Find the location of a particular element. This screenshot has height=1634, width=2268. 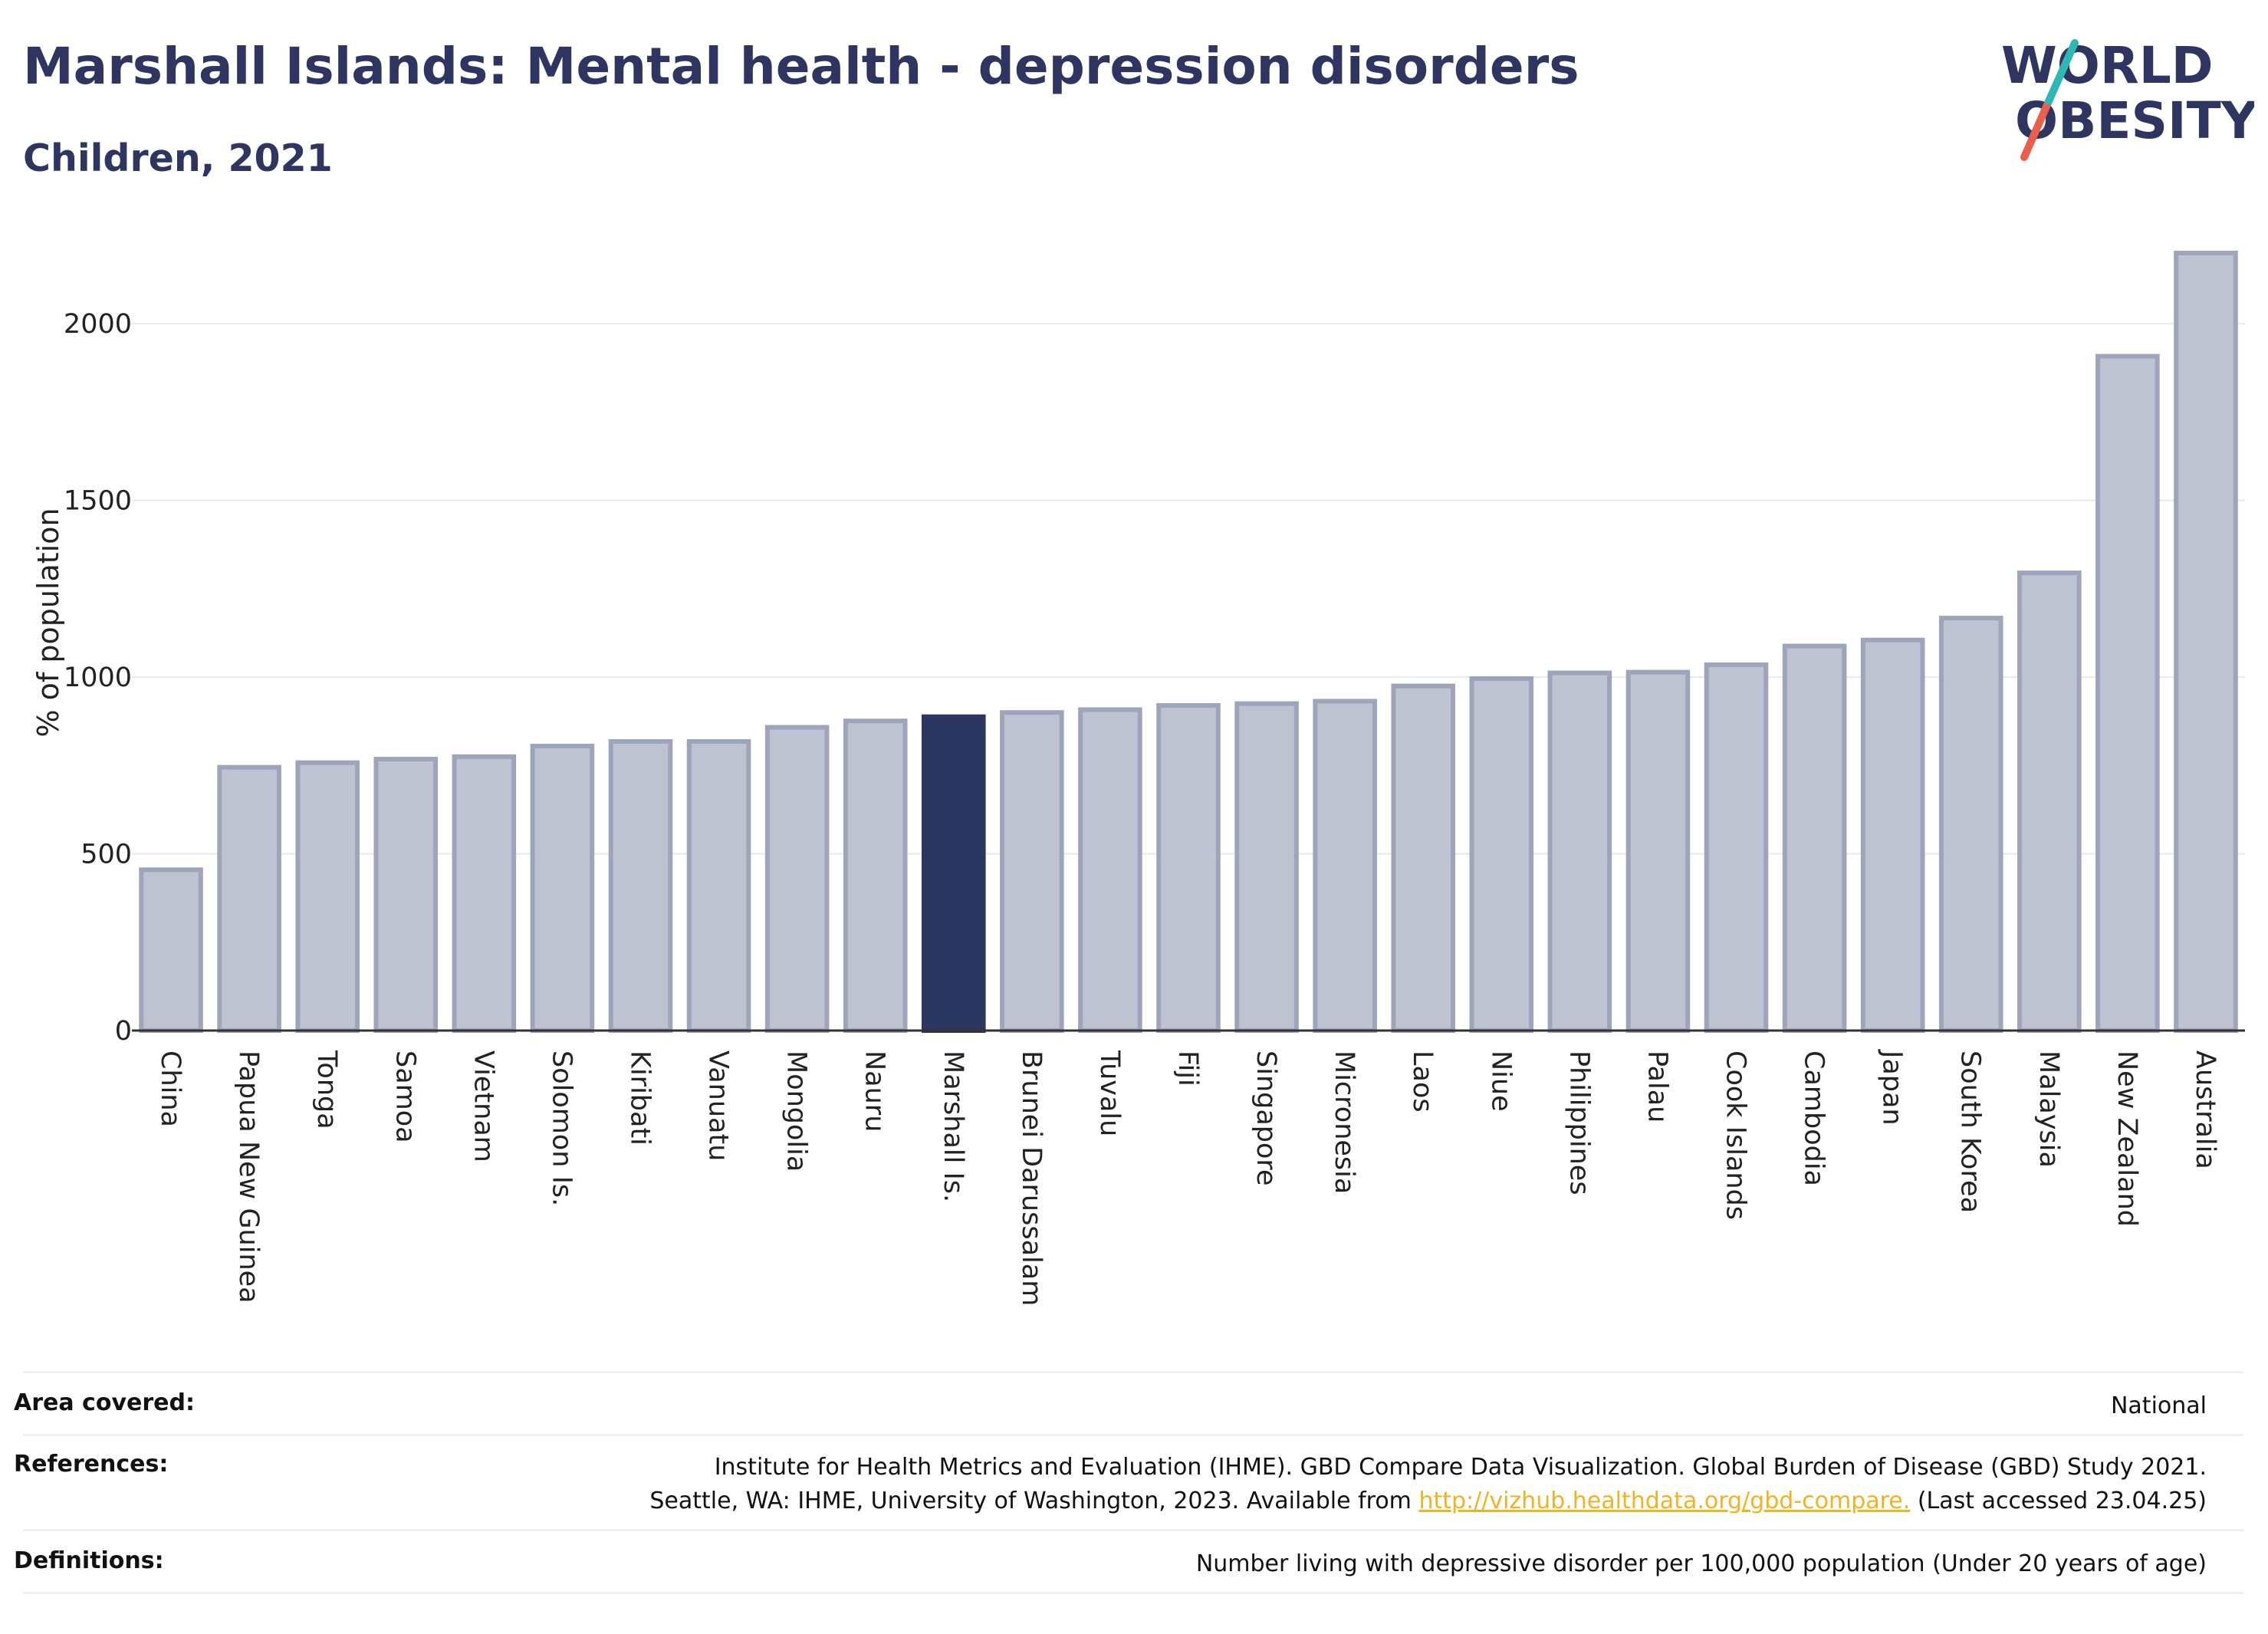

x-tick-label: China is located at coordinates (170, 1089).